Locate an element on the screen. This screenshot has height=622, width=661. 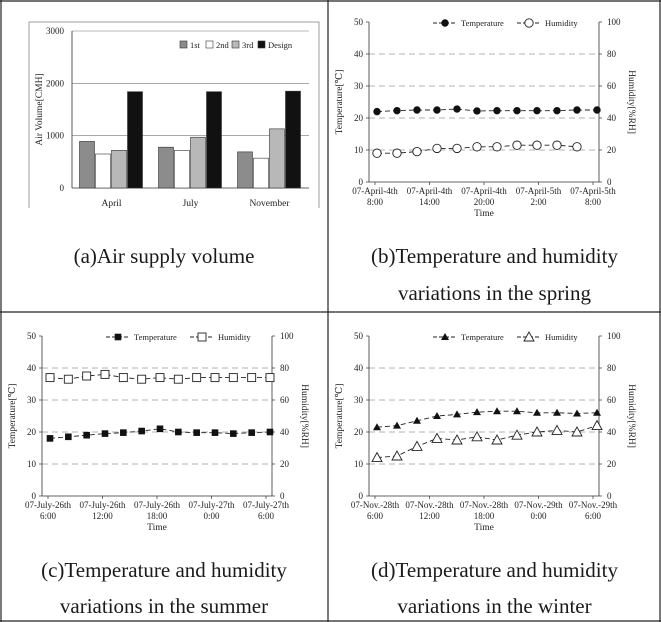
y-tick-label: 40 is located at coordinates (32, 368).